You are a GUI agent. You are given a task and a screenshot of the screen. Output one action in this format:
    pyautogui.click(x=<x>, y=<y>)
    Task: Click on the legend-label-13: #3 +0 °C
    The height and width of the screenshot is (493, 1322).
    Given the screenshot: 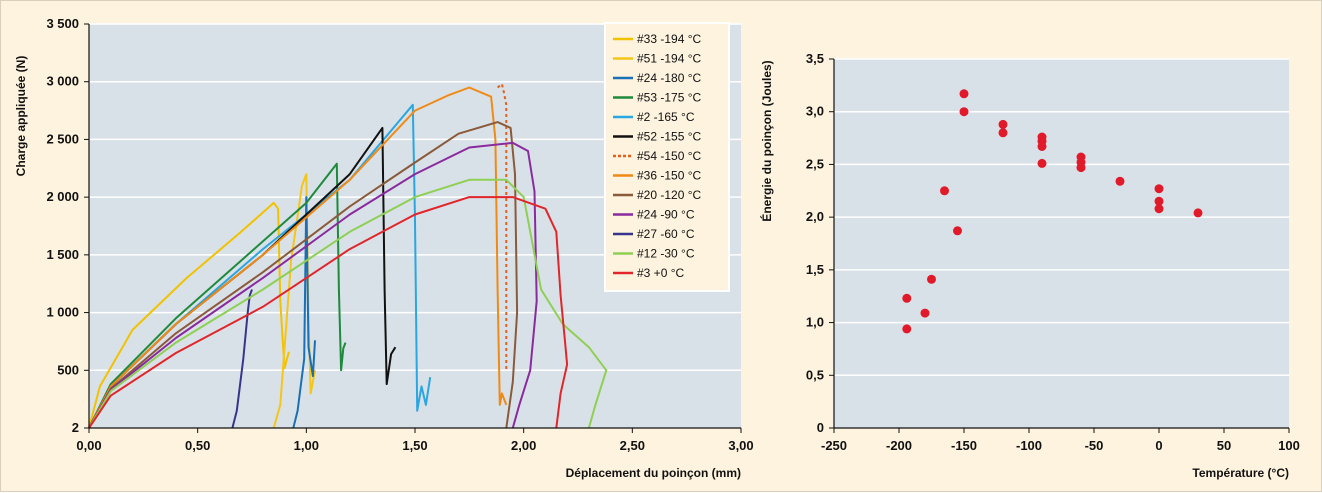 What is the action you would take?
    pyautogui.click(x=660, y=273)
    